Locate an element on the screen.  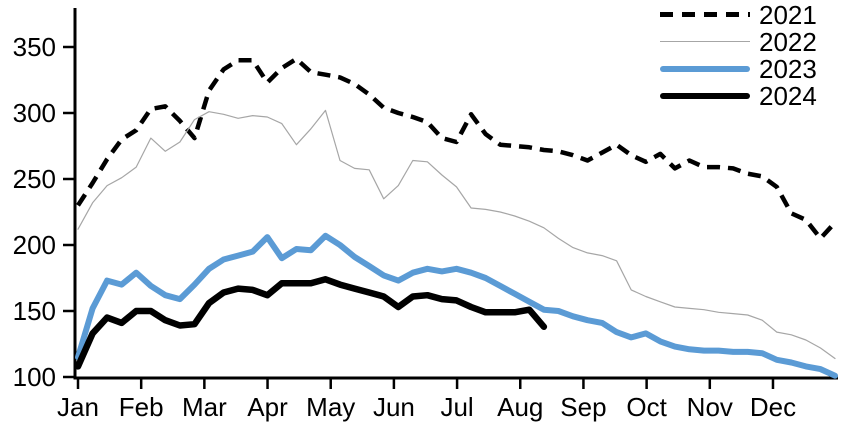
legend-item-2021: 2021 is located at coordinates (738, 14).